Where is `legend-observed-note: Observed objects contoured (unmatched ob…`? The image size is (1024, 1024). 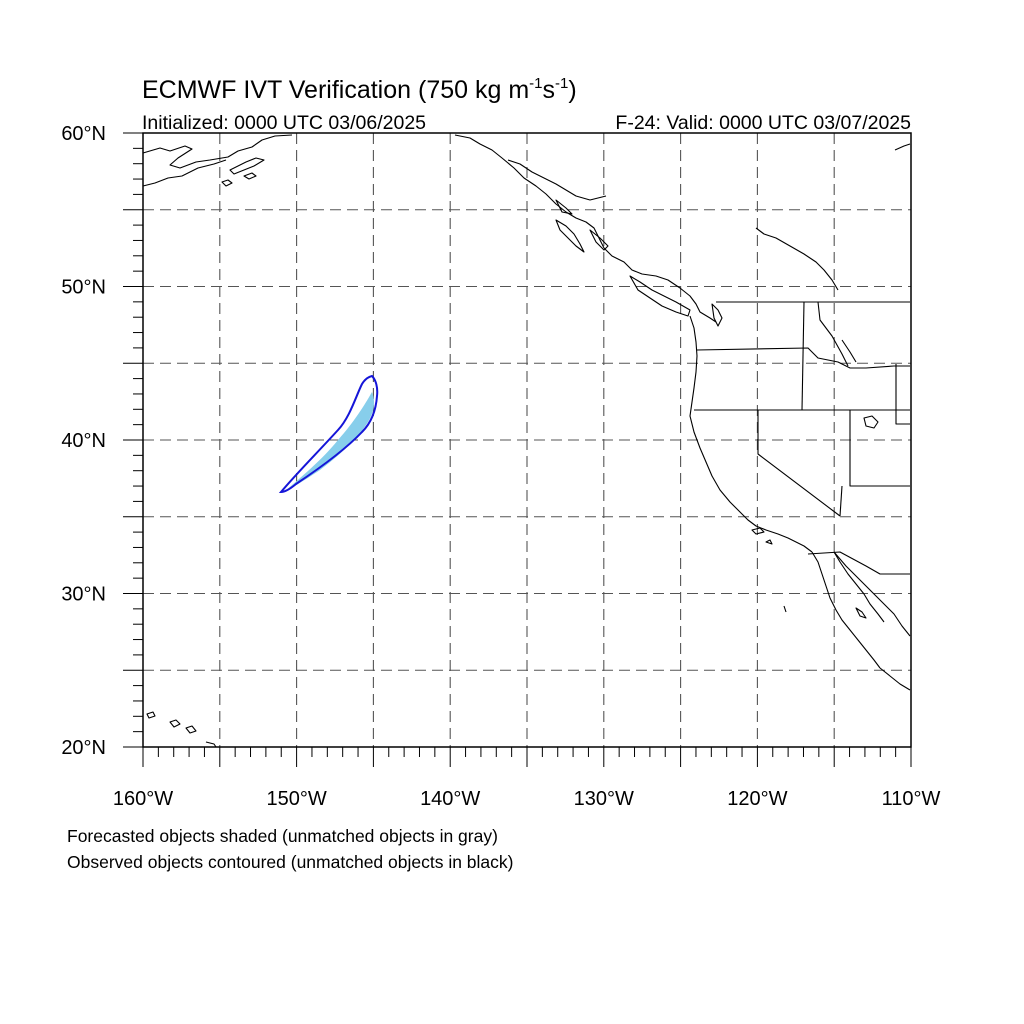
legend-observed-note: Observed objects contoured (unmatched ob… is located at coordinates (290, 862).